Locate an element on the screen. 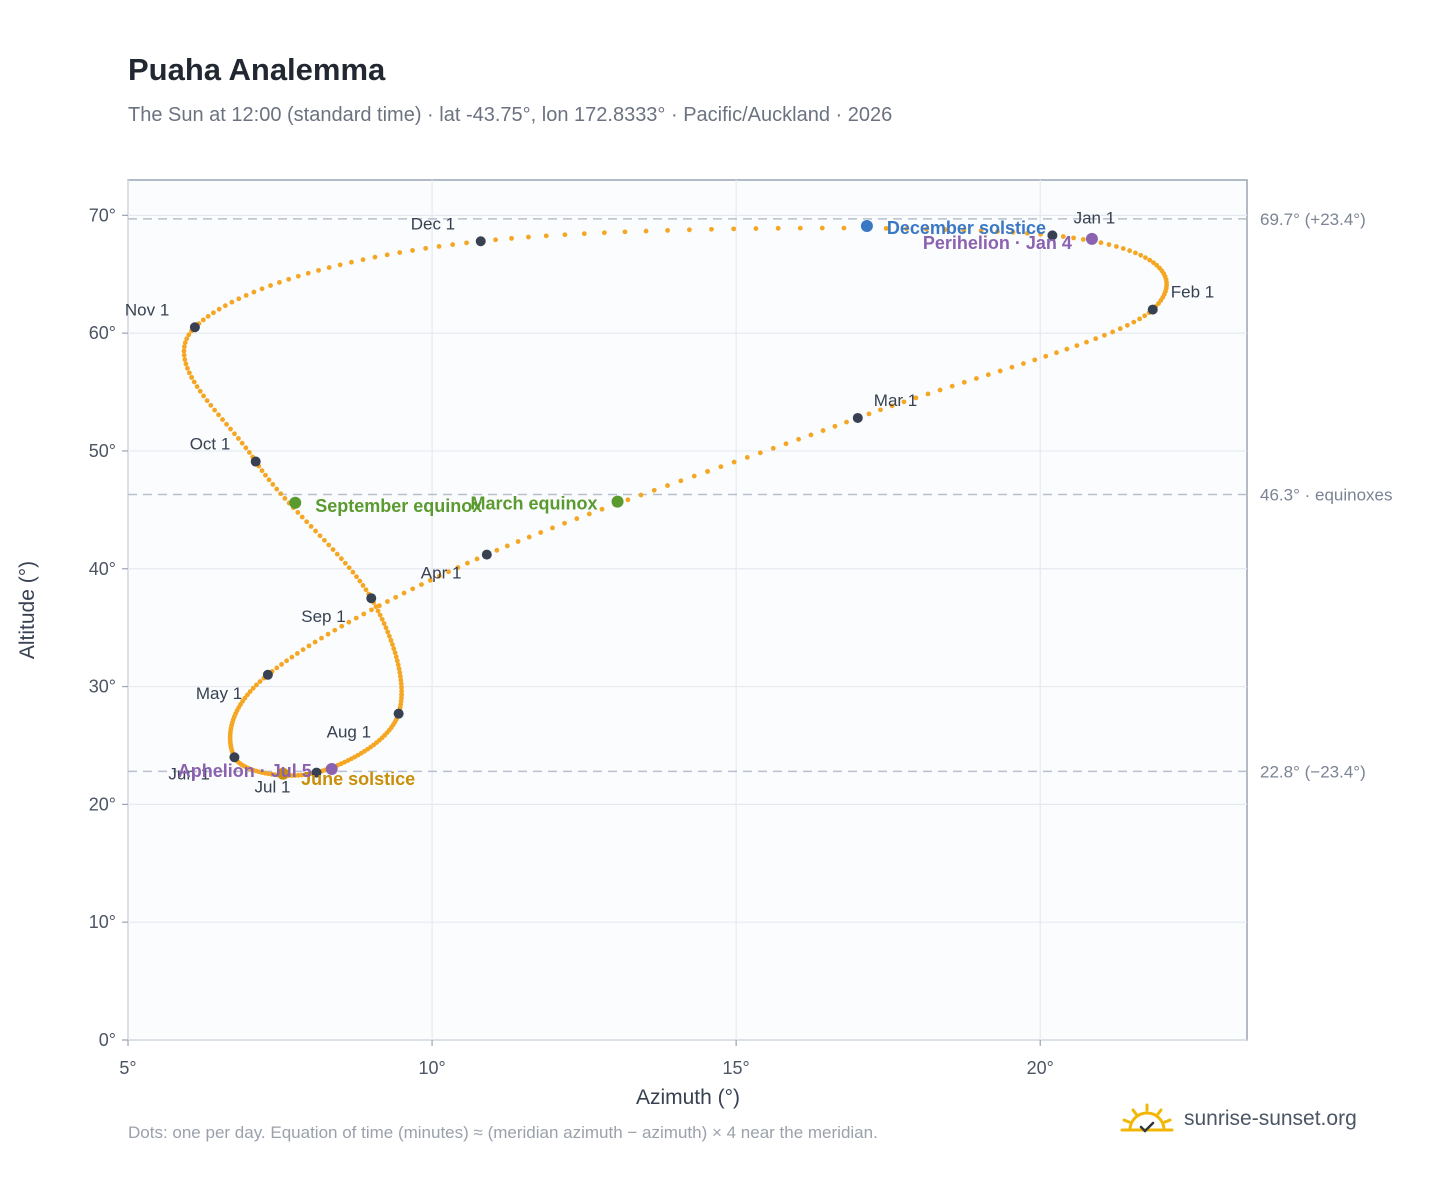 The image size is (1448, 1188). month-label: Jan 1 is located at coordinates (1095, 217).